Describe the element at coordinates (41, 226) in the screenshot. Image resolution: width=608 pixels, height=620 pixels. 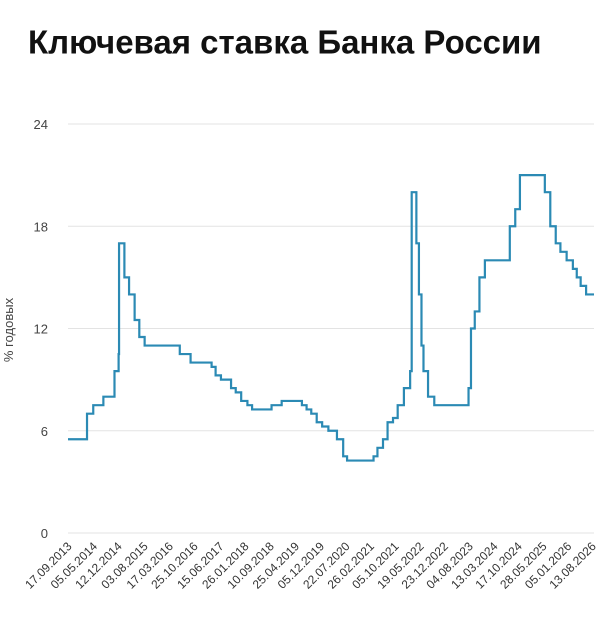
I see `y-tick-label: 18` at that location.